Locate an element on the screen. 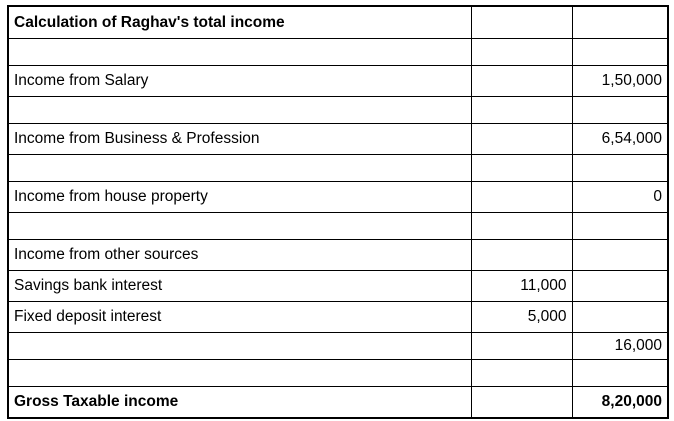 This screenshot has width=674, height=421. cell-amount: 1,50,000 is located at coordinates (620, 81).